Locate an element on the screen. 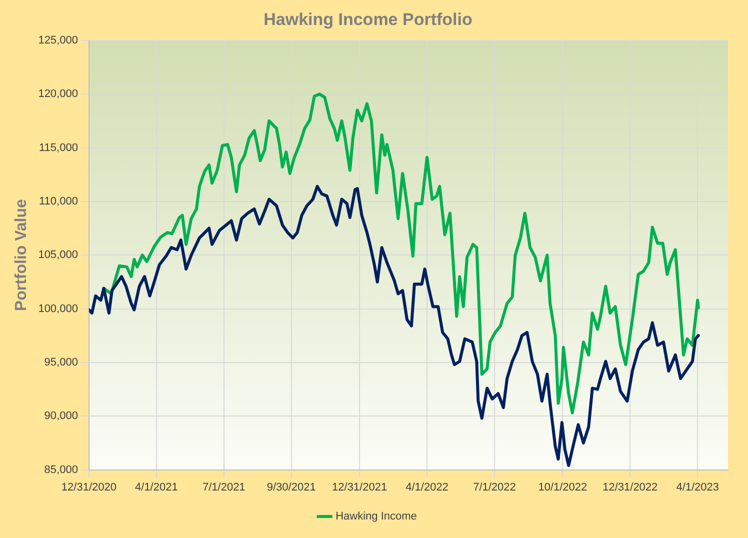 The image size is (748, 538). x-tick-label: 9/30/2021 is located at coordinates (291, 487).